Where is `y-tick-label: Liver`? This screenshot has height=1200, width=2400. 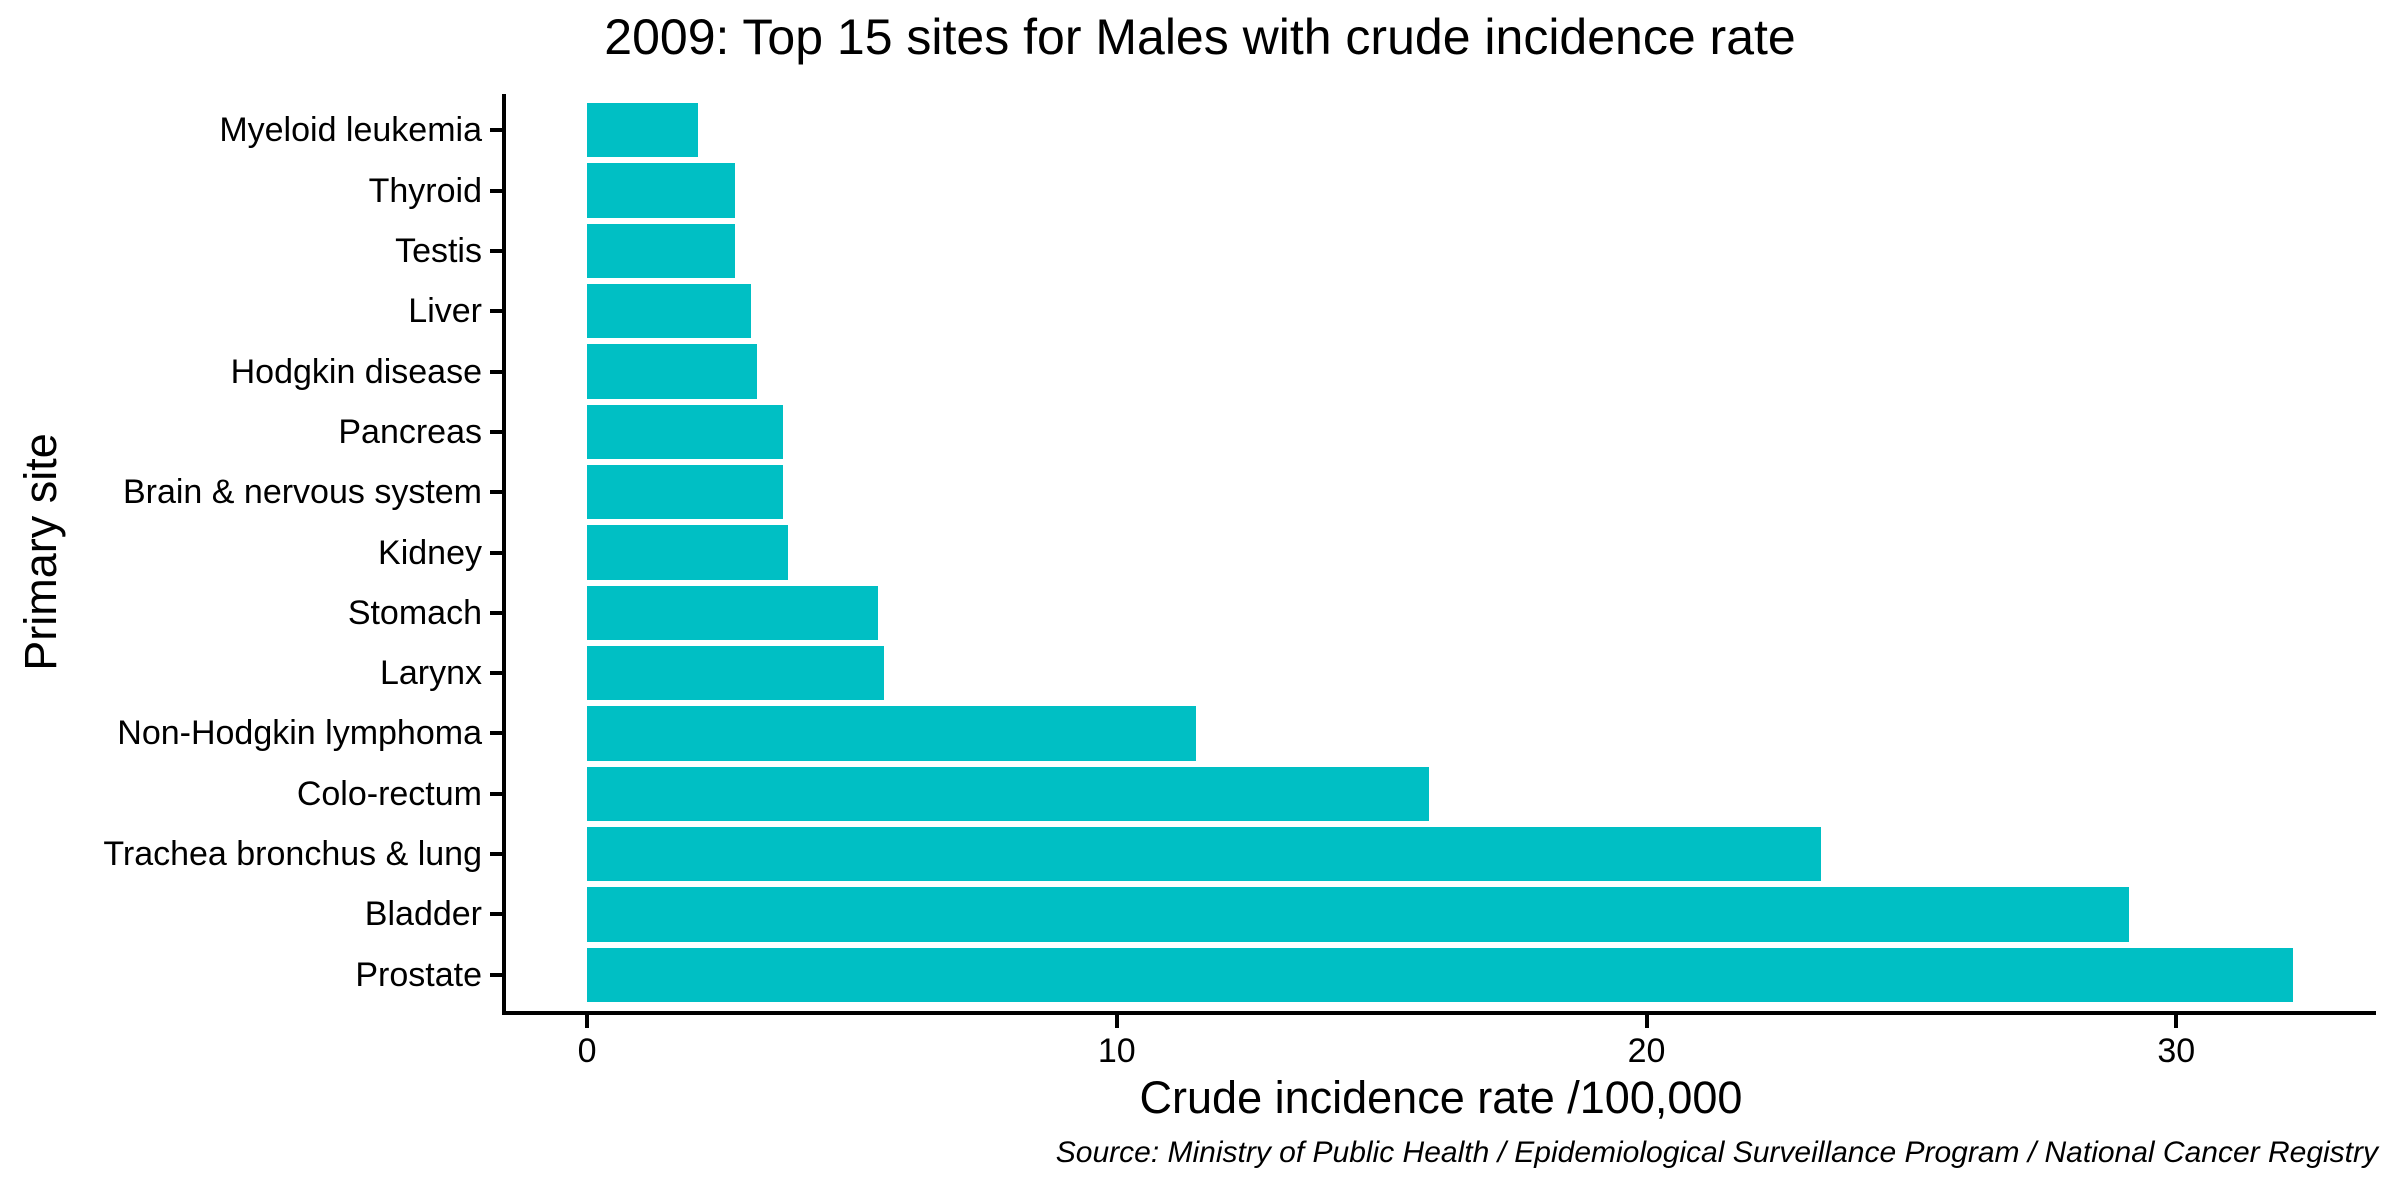 y-tick-label: Liver is located at coordinates (445, 311).